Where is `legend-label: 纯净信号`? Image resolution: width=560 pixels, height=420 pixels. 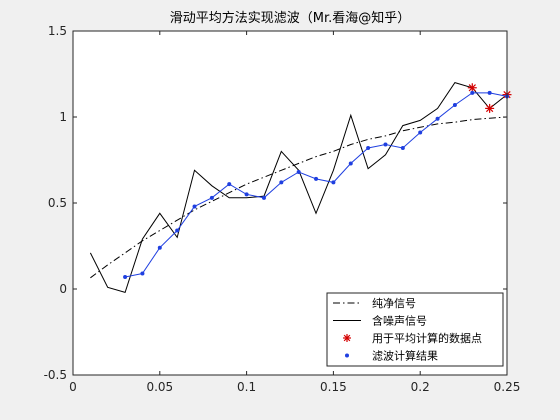
legend-label: 纯净信号 is located at coordinates (394, 303).